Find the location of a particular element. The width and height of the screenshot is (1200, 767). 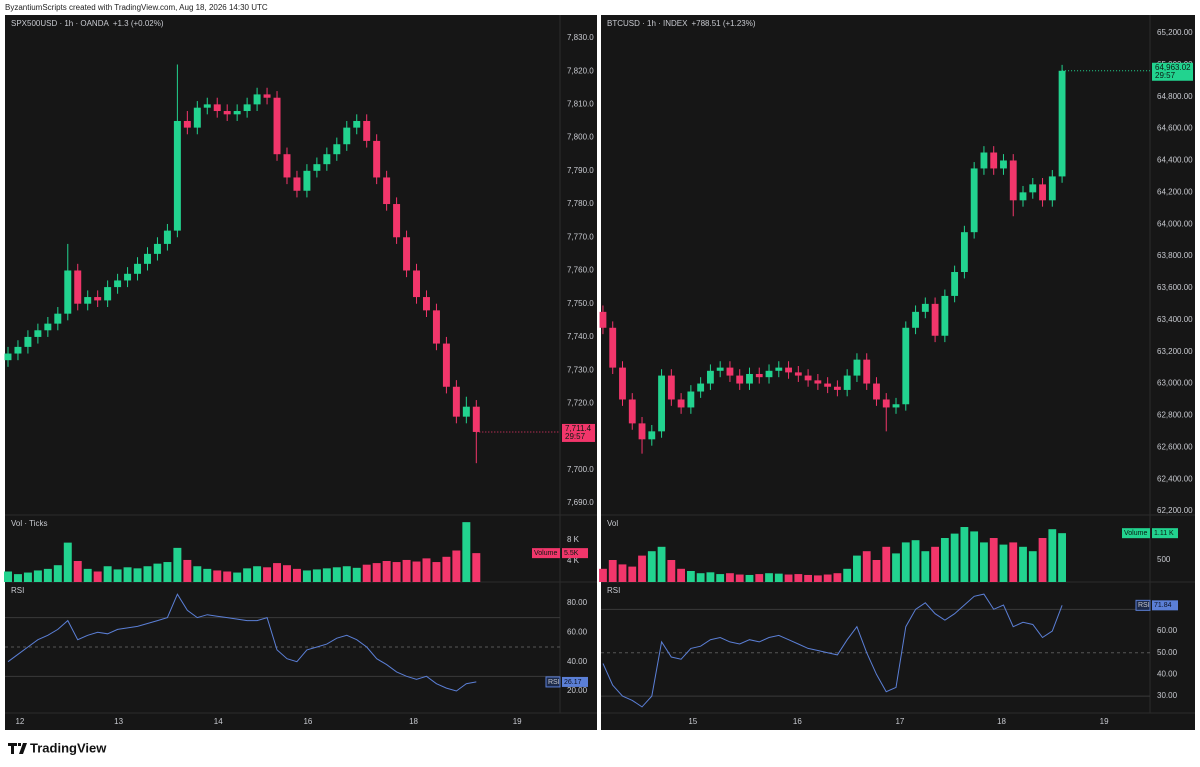

volume-title: Vol is located at coordinates (612, 523).